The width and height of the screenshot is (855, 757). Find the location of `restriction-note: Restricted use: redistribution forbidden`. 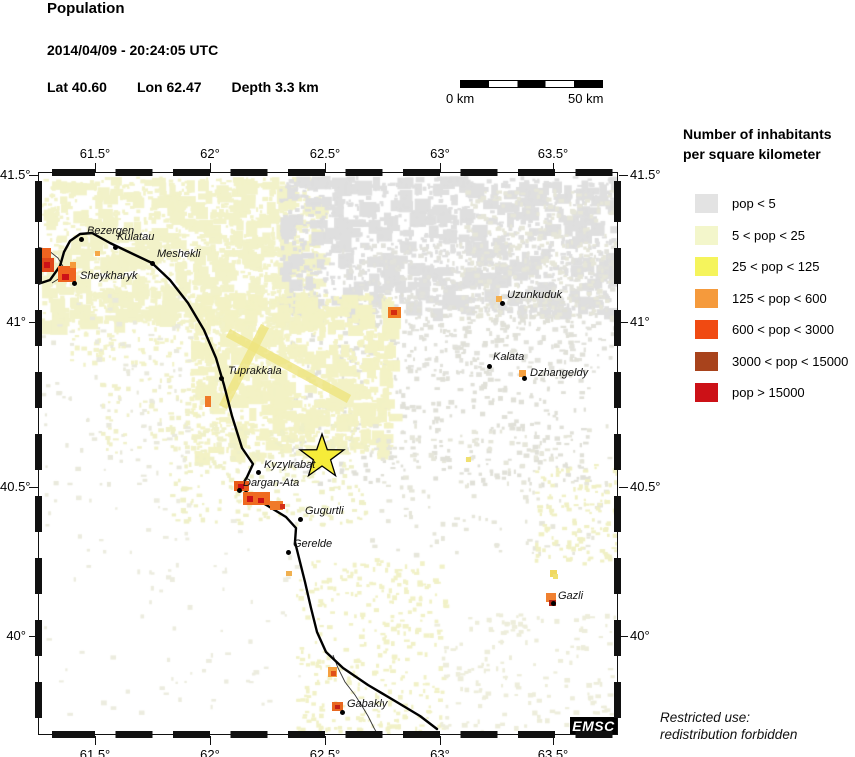

restriction-note: Restricted use: redistribution forbidden is located at coordinates (728, 726).